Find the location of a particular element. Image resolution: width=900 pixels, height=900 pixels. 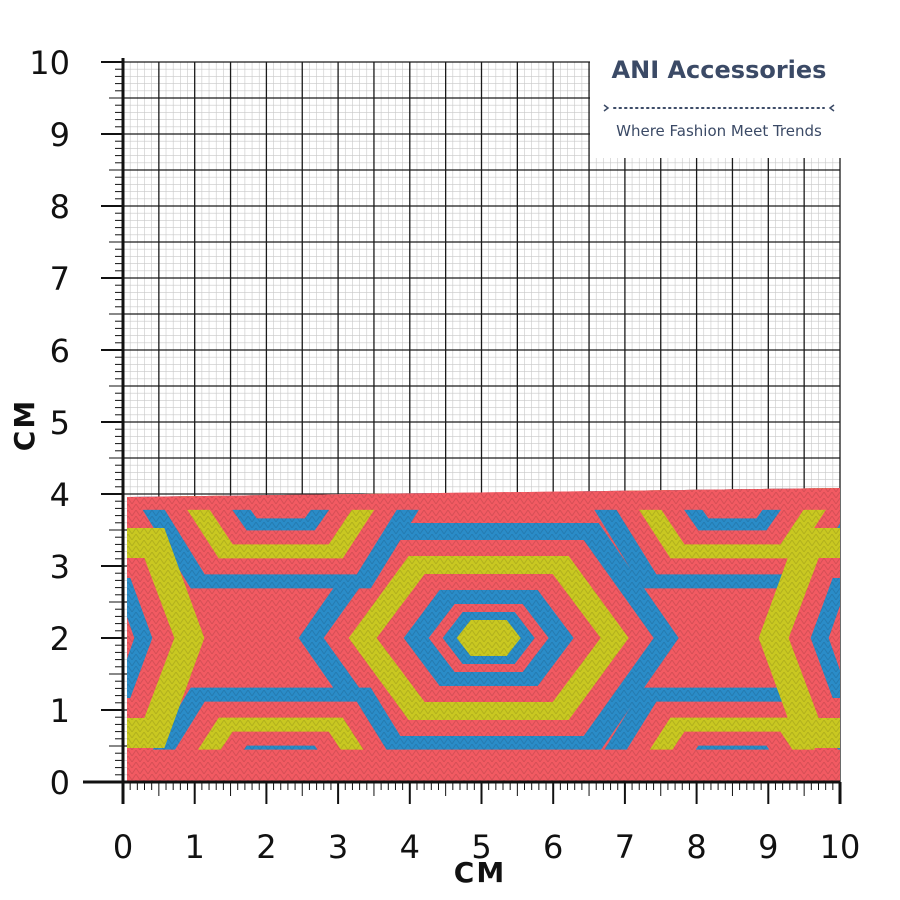

x-tick-label: 0 is located at coordinates (123, 847).